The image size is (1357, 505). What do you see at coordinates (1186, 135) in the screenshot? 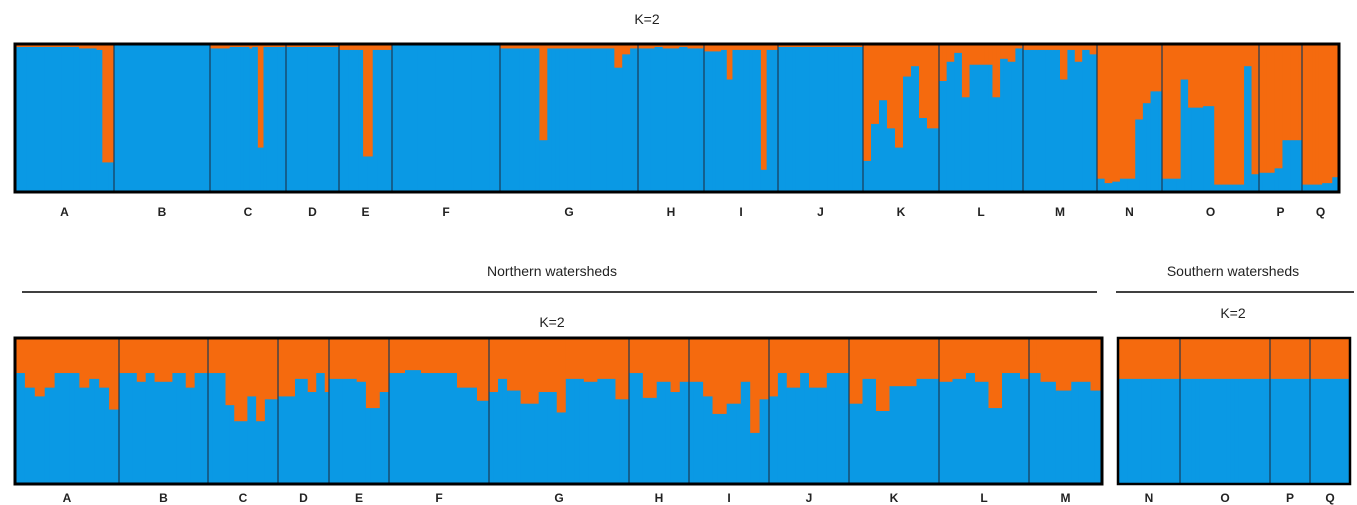
I see `bar-top-O-7-cluster1` at bounding box center [1186, 135].